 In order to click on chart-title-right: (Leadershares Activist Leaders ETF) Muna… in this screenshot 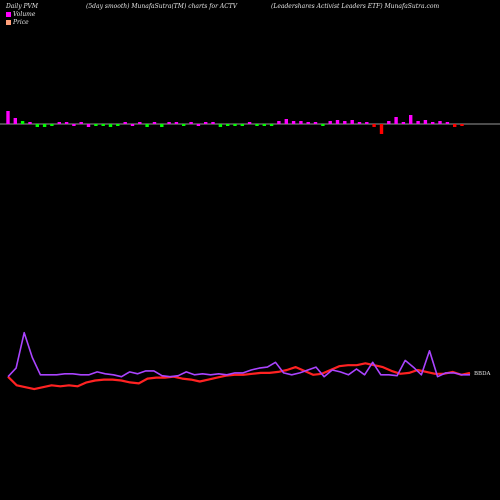, I will do `click(355, 6)`.